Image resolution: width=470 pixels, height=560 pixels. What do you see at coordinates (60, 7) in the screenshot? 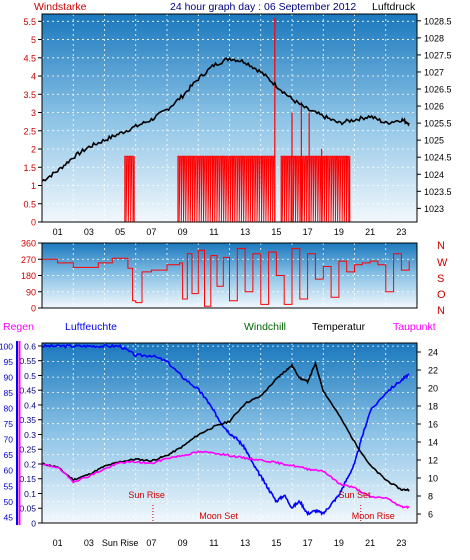
I see `windstarke-title: Windstarke` at bounding box center [60, 7].